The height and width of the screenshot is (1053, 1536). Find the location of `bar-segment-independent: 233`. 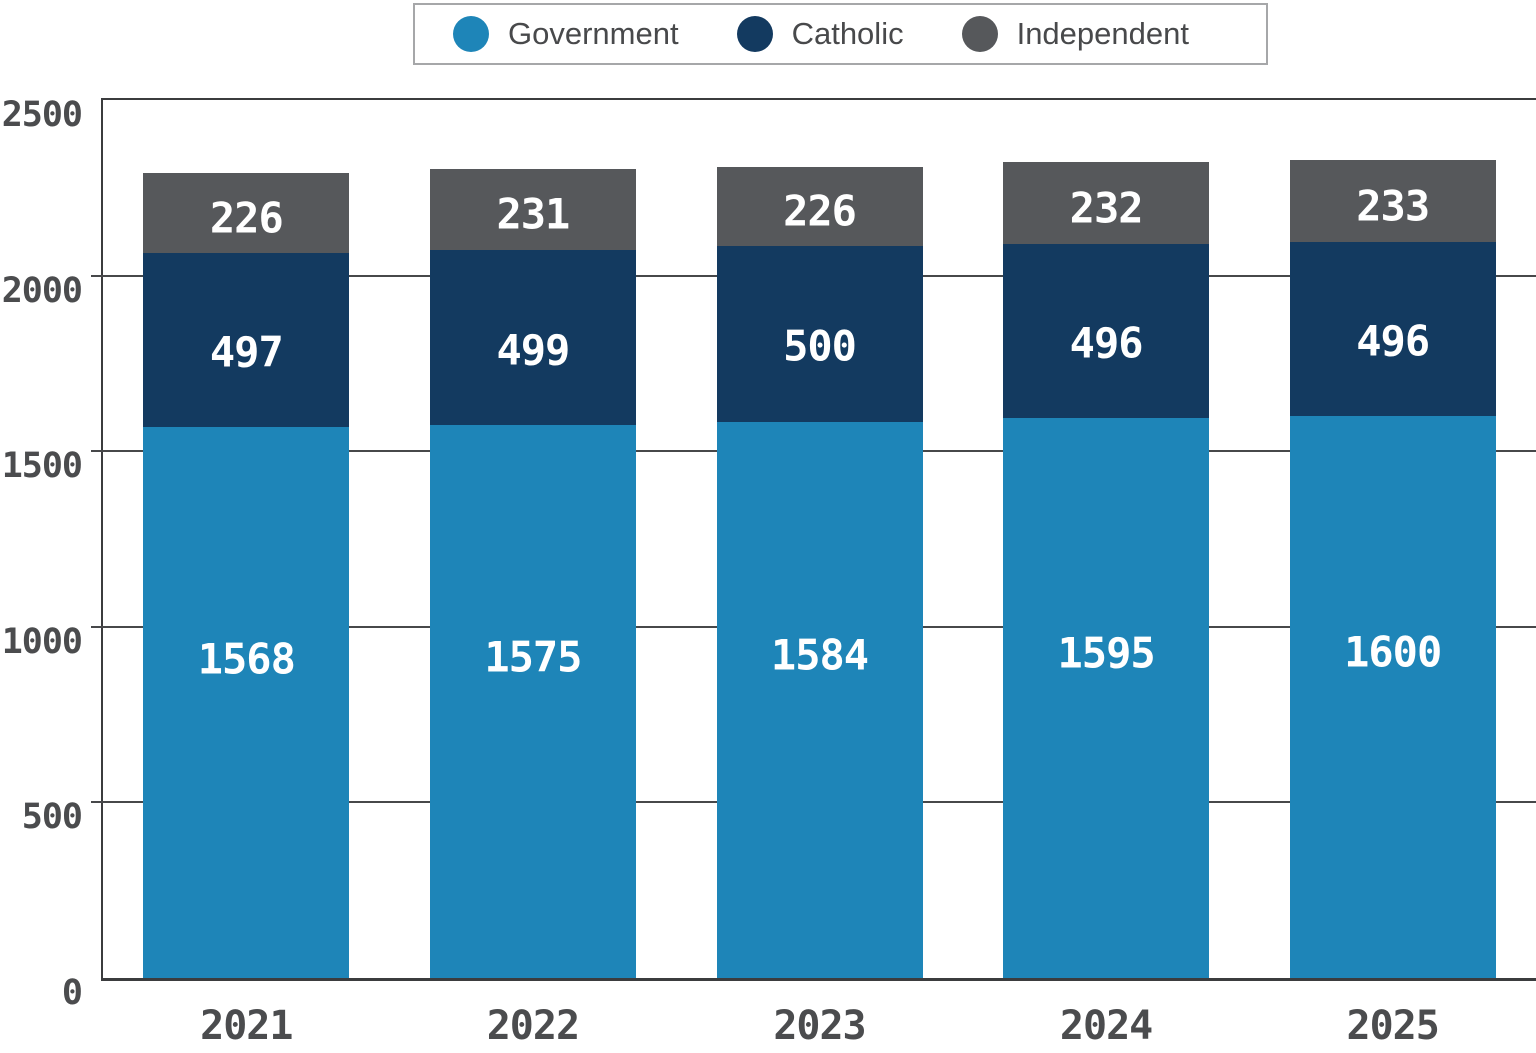

bar-segment-independent: 233 is located at coordinates (1392, 201).